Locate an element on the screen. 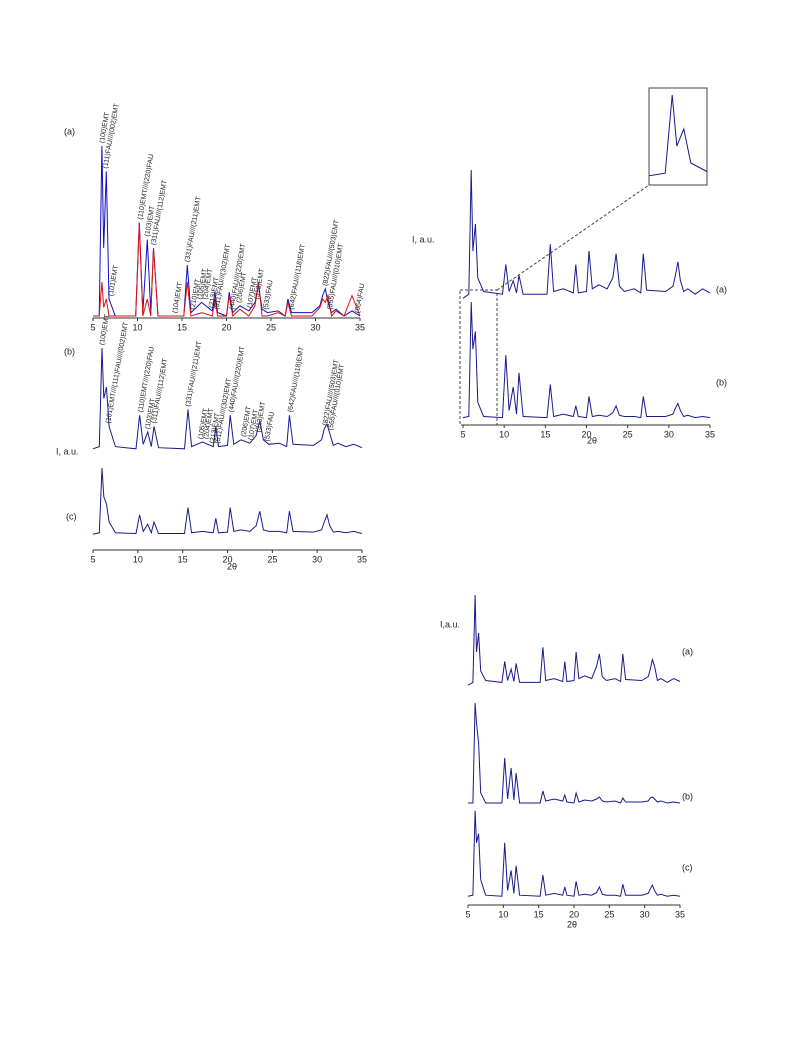 The image size is (793, 1059). peak-annotation: (664)FAU is located at coordinates (360, 298).